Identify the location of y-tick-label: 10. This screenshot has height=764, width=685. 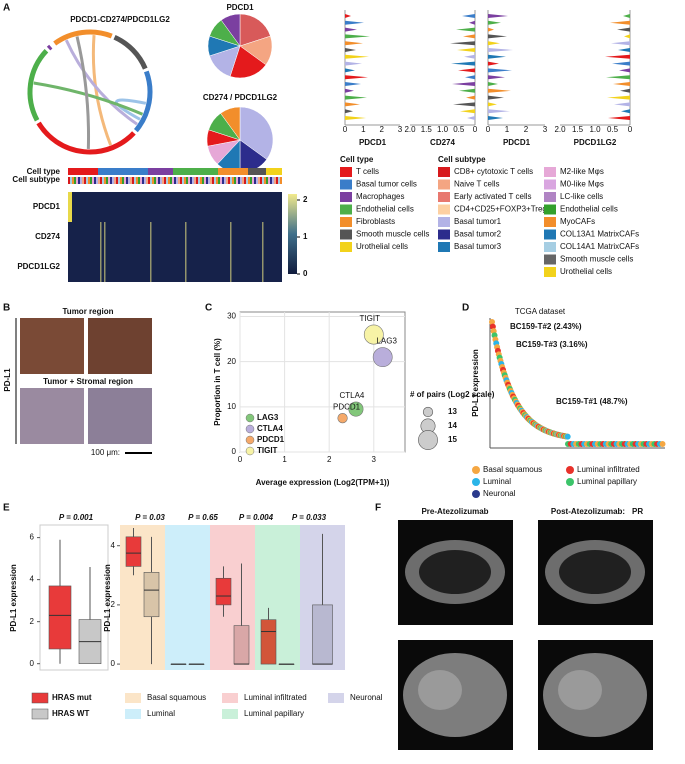
(231, 406).